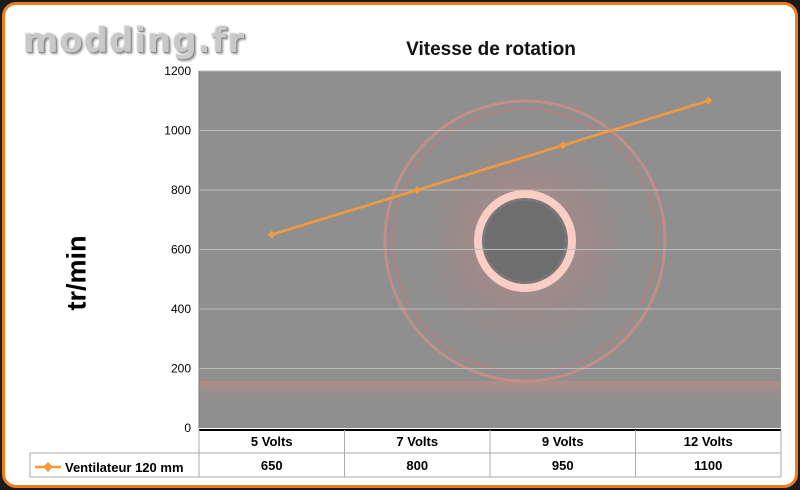  Describe the element at coordinates (708, 441) in the screenshot. I see `x-category-label: 12 Volts` at that location.